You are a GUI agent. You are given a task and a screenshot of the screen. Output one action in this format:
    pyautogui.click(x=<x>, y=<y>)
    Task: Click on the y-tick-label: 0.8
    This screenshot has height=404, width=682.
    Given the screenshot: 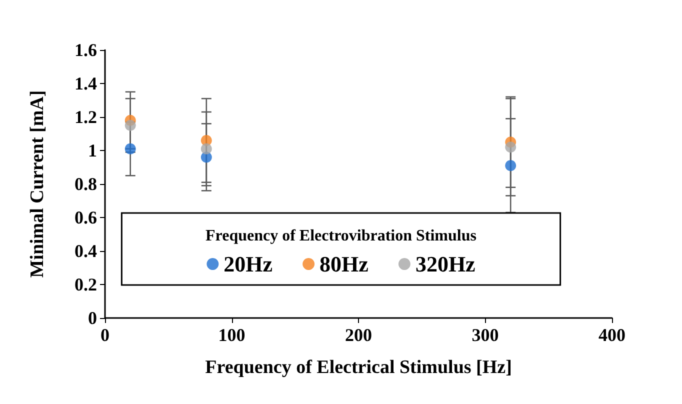 What is the action you would take?
    pyautogui.click(x=85, y=184)
    